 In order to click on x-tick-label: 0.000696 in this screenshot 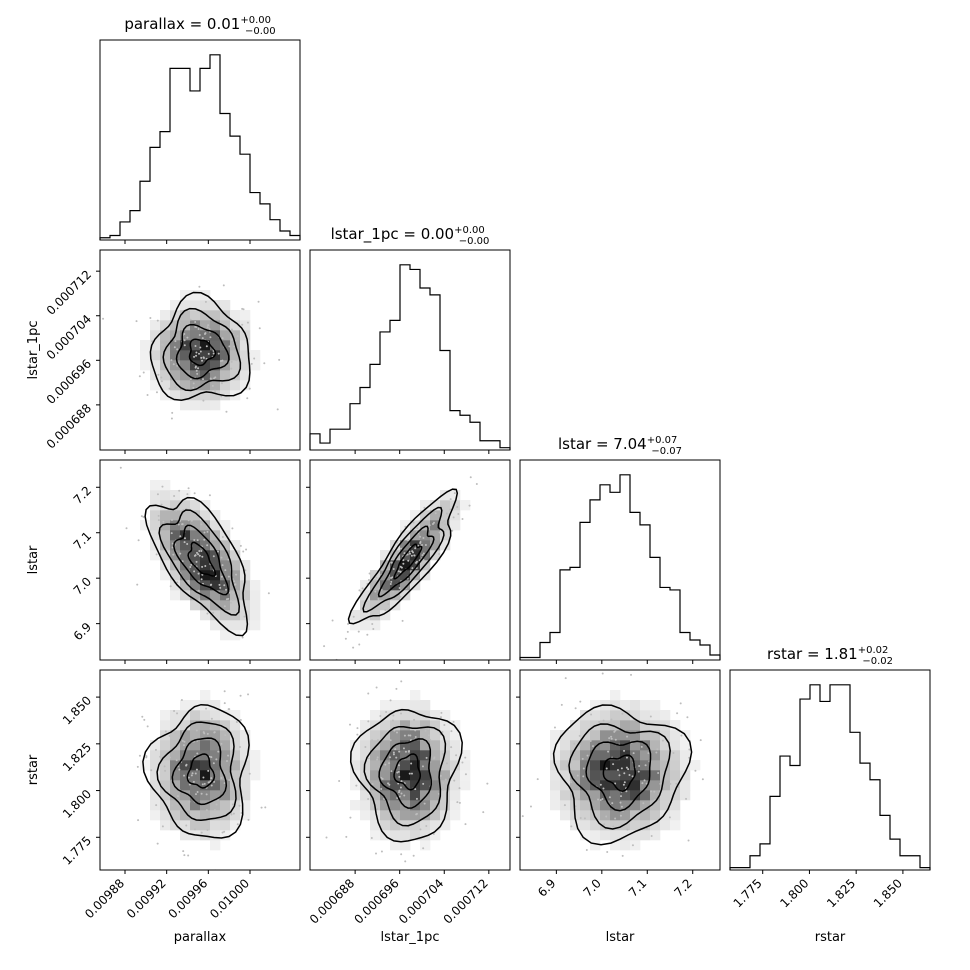, I will do `click(376, 901)`.